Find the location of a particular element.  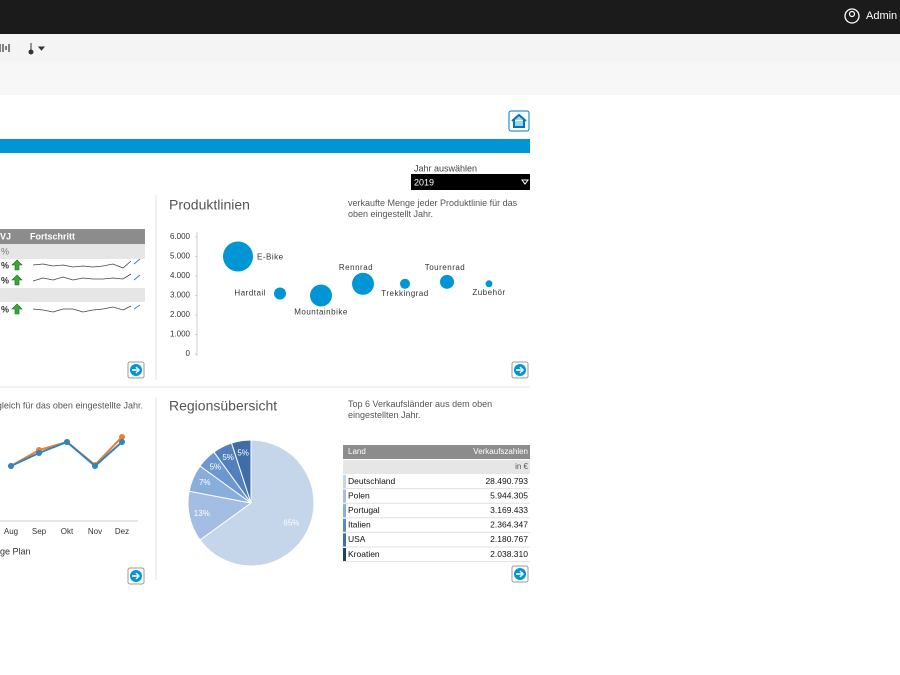

x-tick-label: Nov is located at coordinates (95, 531).